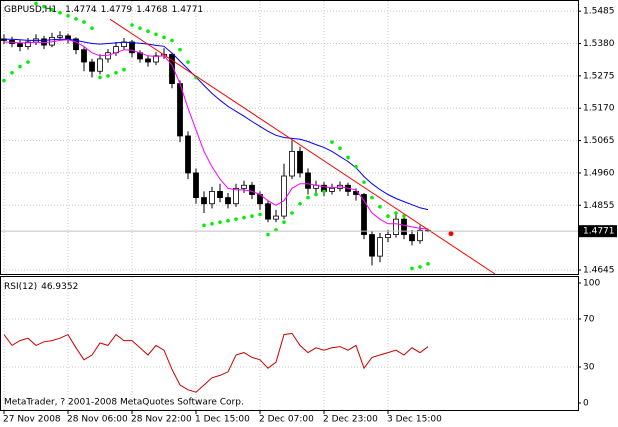  What do you see at coordinates (599, 12) in the screenshot?
I see `y-tick-label: 1.5485` at bounding box center [599, 12].